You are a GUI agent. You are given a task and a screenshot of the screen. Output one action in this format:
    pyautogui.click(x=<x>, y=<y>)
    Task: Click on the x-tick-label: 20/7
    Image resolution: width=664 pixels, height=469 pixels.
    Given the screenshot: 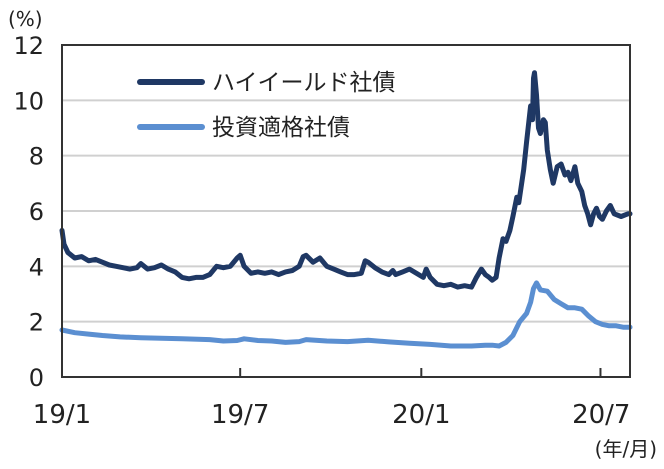 What is the action you would take?
    pyautogui.click(x=601, y=415)
    